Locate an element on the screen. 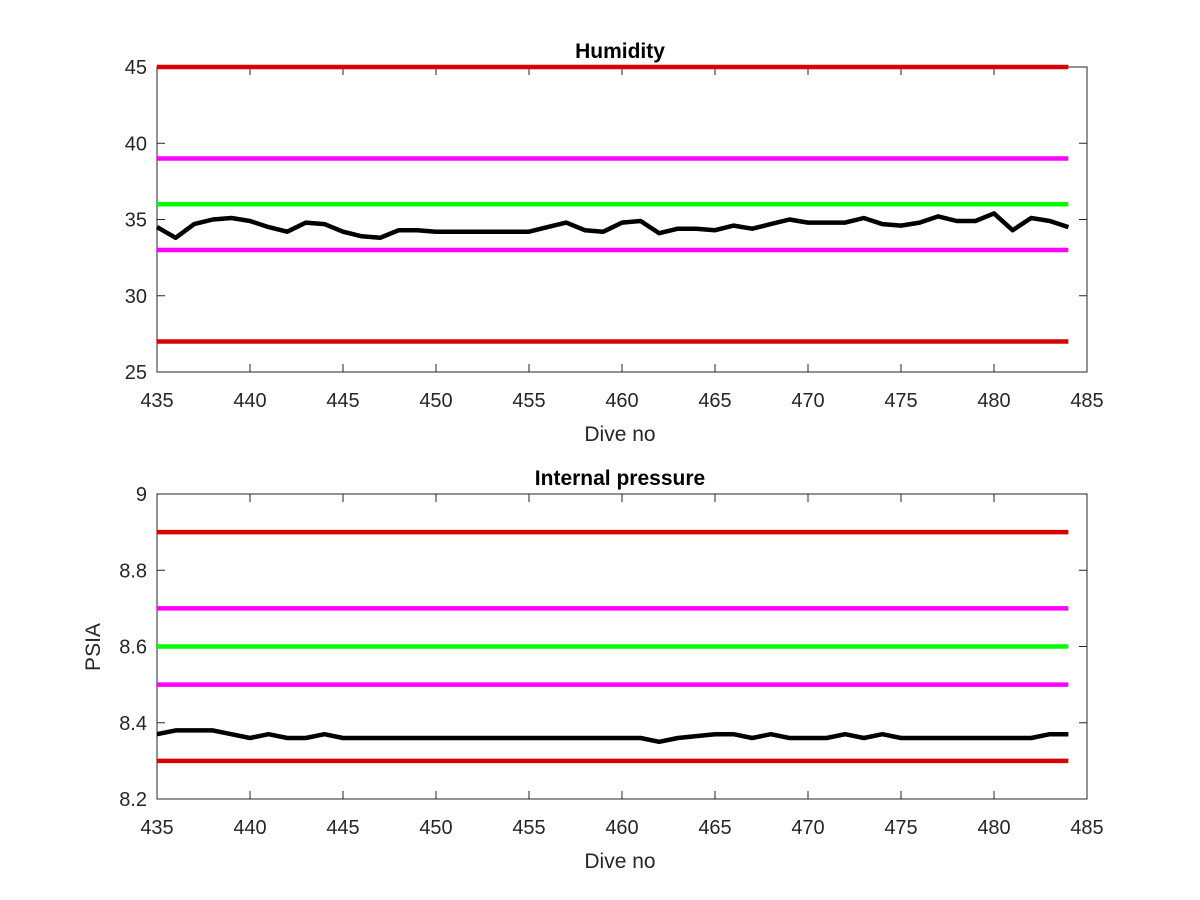 This screenshot has width=1200, height=900. internal-pressure-x-tick-label: 455 is located at coordinates (528, 828).